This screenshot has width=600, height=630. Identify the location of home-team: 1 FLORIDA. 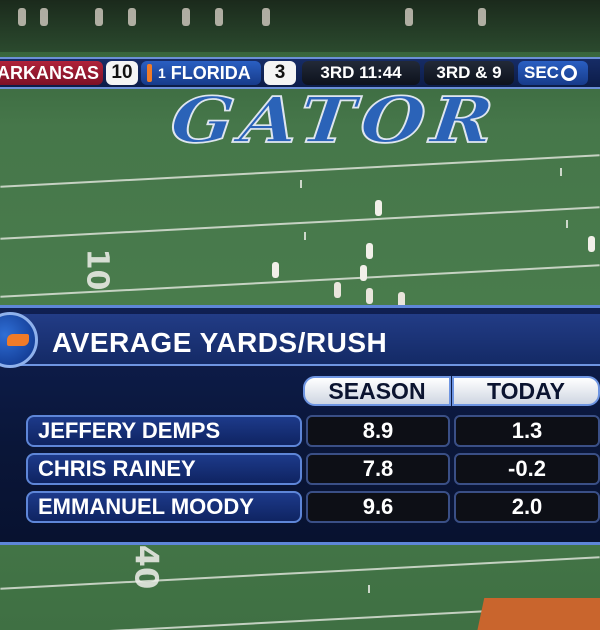
(201, 73).